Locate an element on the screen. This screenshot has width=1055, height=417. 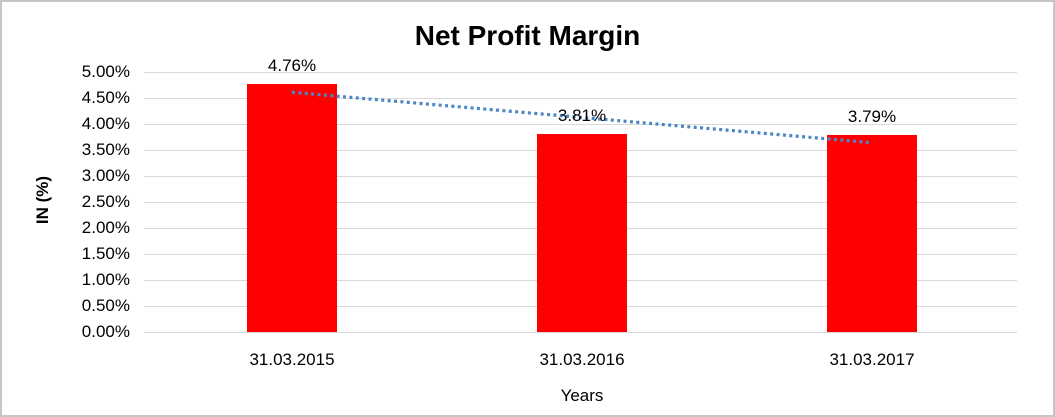
y-tick-label: 0.00% is located at coordinates (105, 331).